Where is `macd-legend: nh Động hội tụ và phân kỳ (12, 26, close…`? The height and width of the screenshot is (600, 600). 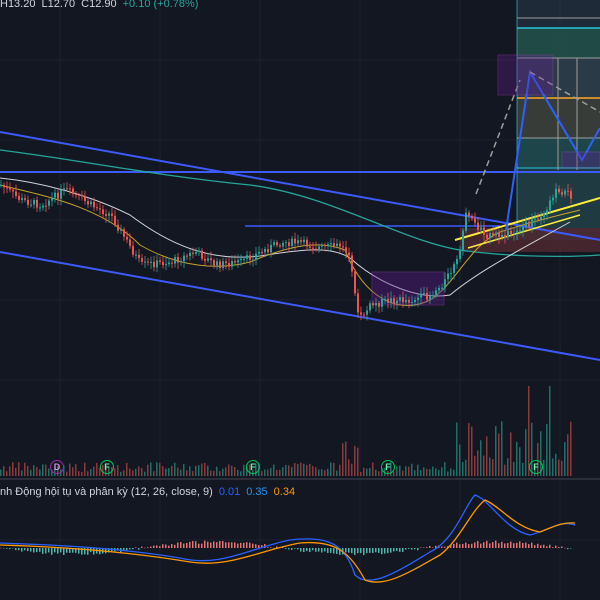 macd-legend: nh Động hội tụ và phân kỳ (12, 26, close… is located at coordinates (147, 492).